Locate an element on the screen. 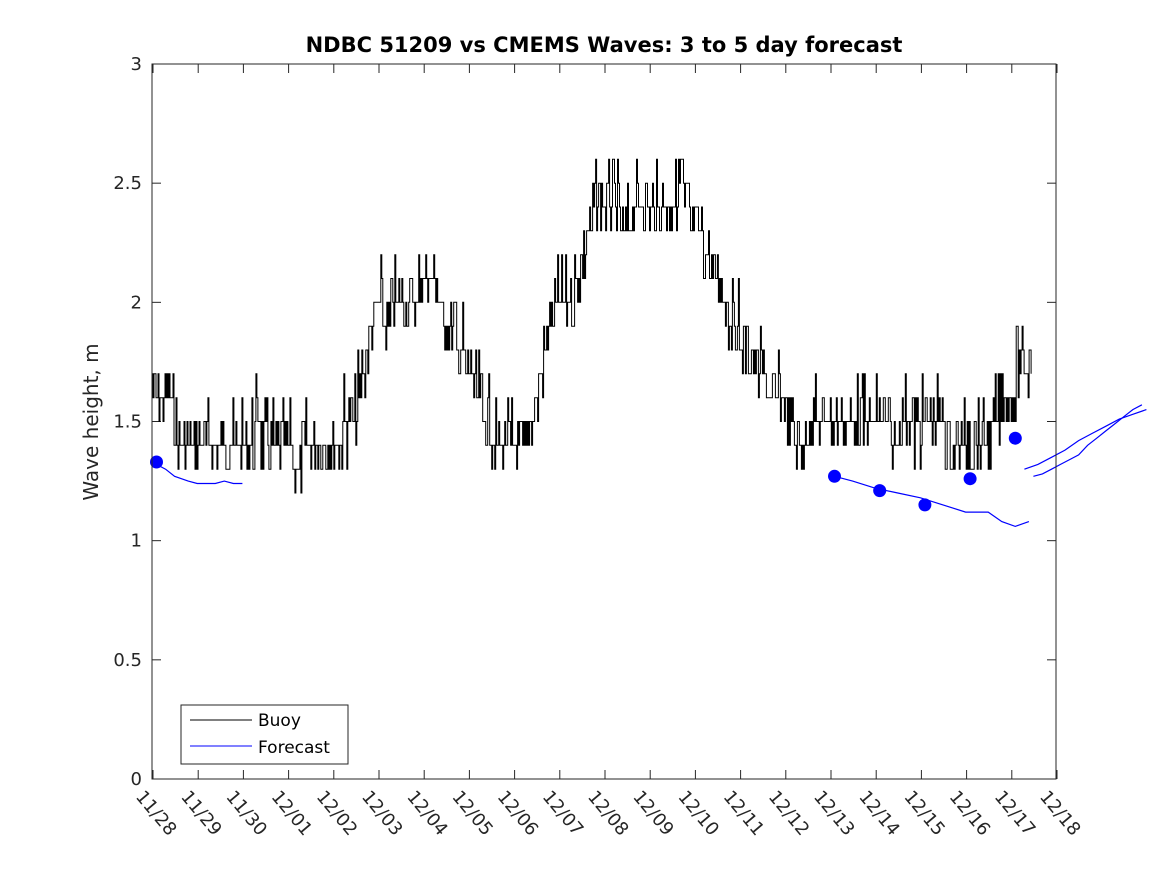 Image resolution: width=1167 pixels, height=875 pixels. legend-forecast-label: Forecast is located at coordinates (294, 748).